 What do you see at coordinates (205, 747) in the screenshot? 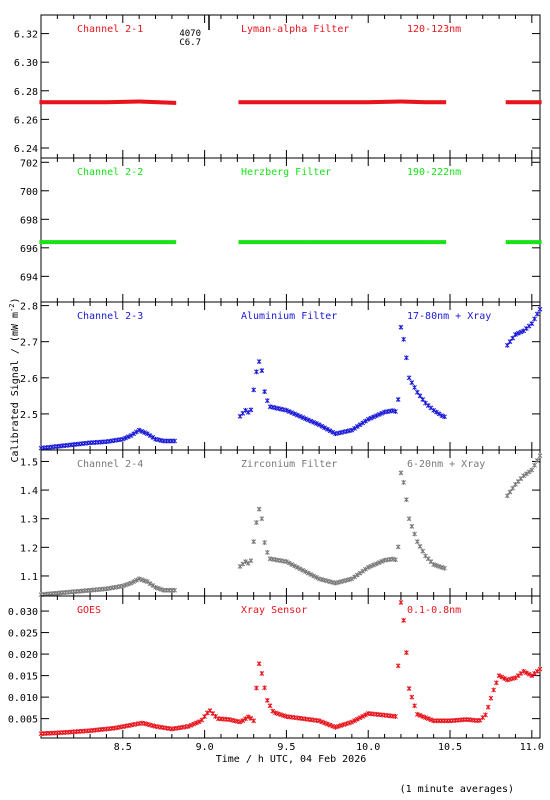
I see `x-tick-label: 9.0` at bounding box center [205, 747].